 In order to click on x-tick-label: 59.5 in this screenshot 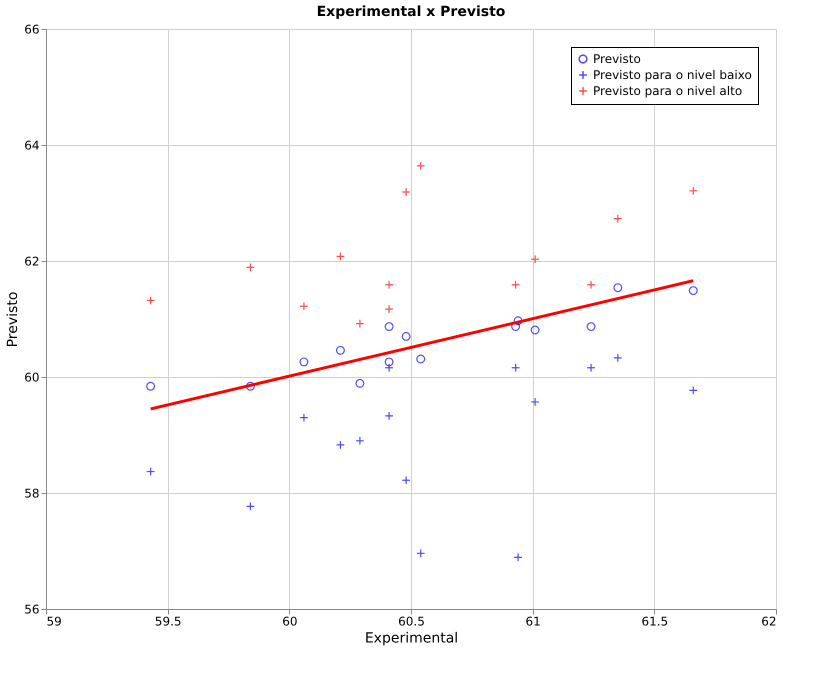, I will do `click(168, 621)`.